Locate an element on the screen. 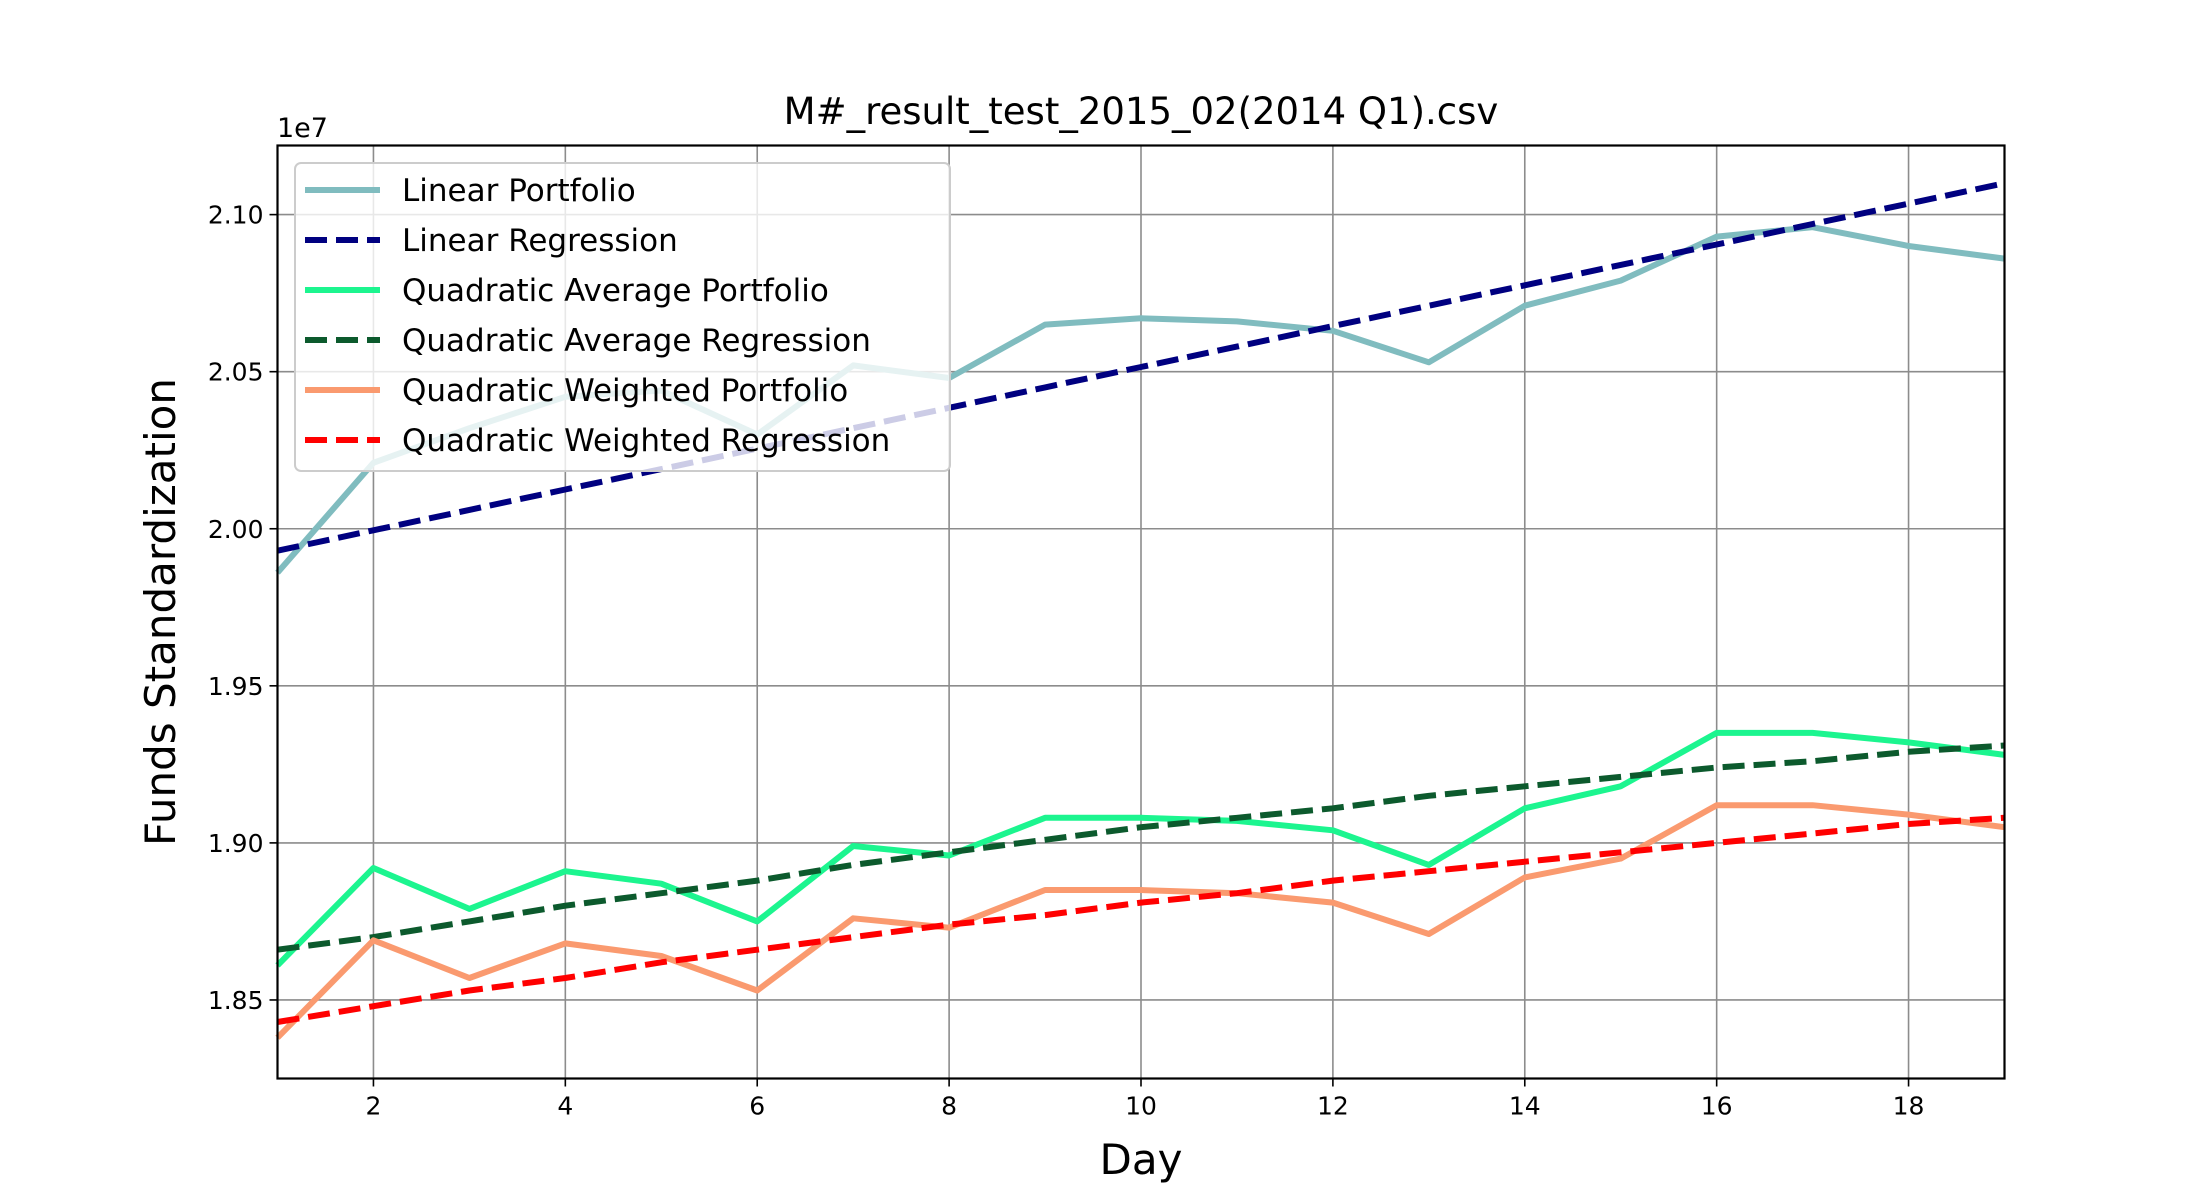 The width and height of the screenshot is (2200, 1200). series-line-quadratic-average-regression is located at coordinates (1141, 847).